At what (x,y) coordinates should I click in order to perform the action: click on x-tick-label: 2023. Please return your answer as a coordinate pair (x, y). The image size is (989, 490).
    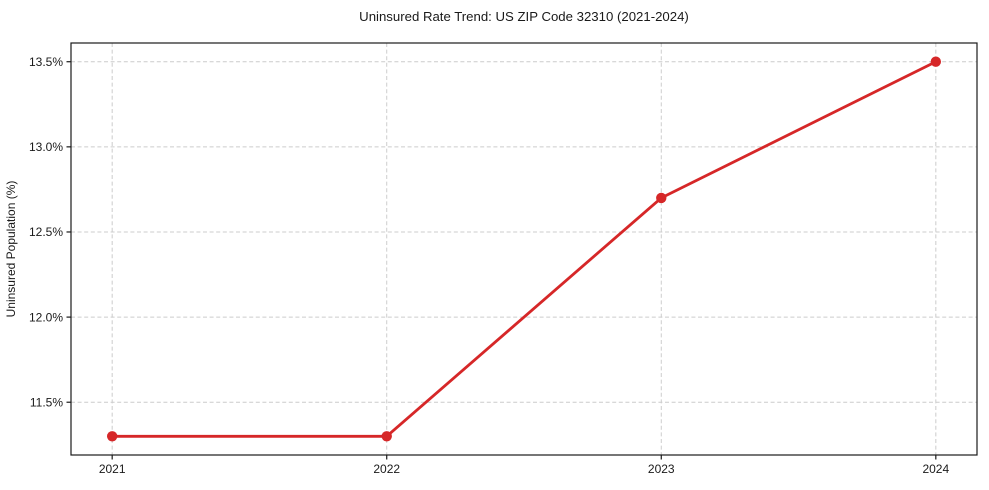
    Looking at the image, I should click on (661, 469).